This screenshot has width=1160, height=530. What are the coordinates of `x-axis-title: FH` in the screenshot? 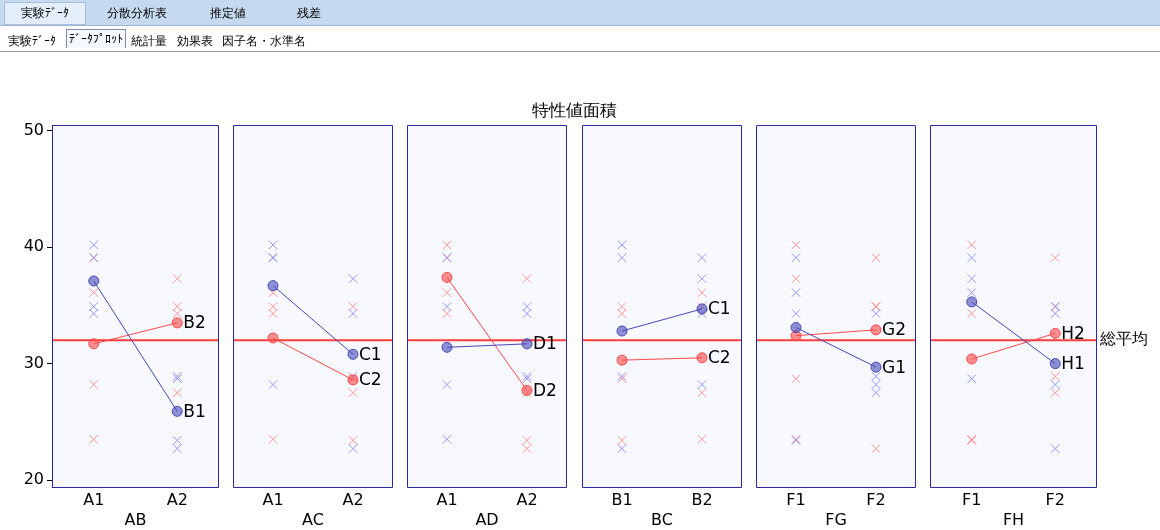 It's located at (1013, 519).